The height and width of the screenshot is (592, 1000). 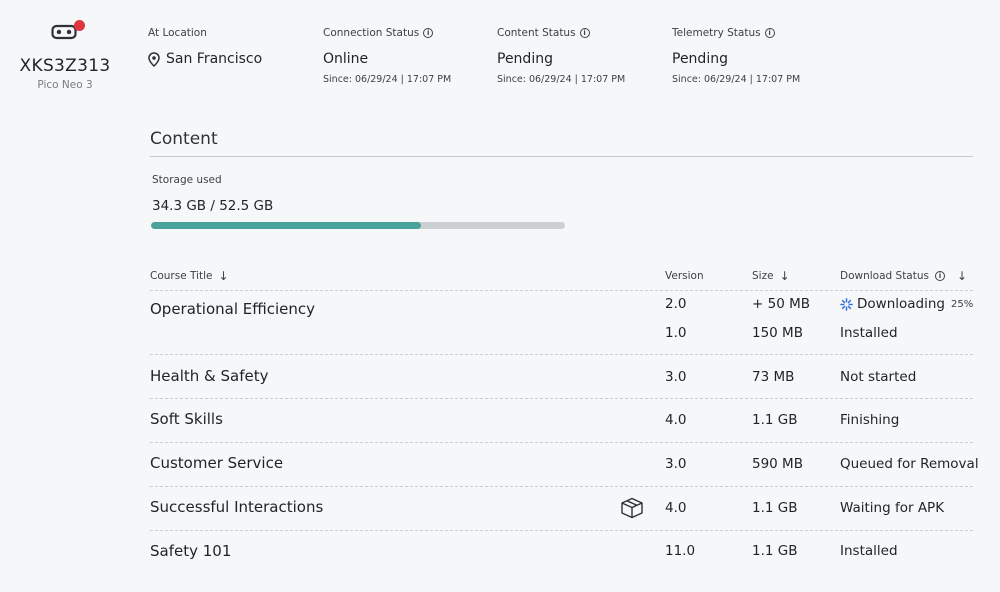 What do you see at coordinates (525, 59) in the screenshot?
I see `content-status-value: Pending` at bounding box center [525, 59].